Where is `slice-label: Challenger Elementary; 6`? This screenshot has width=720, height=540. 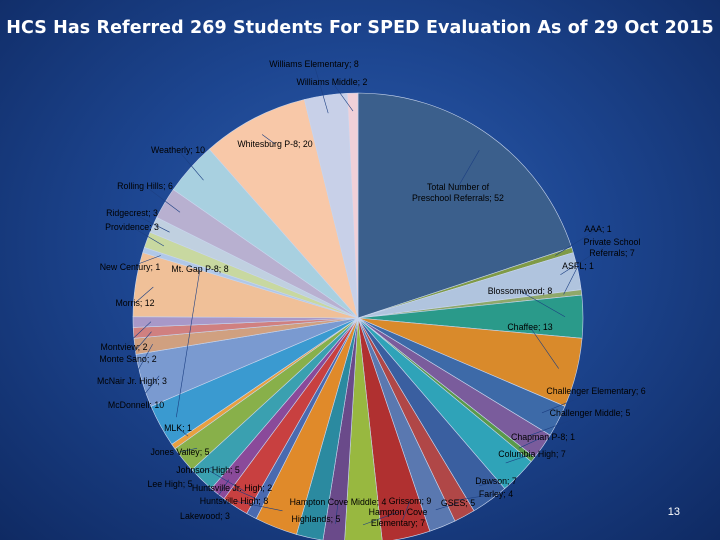
slice-label: Challenger Elementary; 6 is located at coordinates (595, 391).